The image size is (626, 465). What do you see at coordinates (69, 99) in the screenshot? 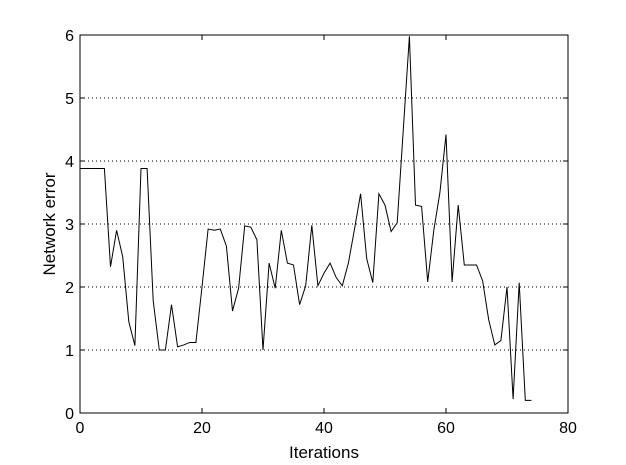
I see `y-tick-label: 5` at bounding box center [69, 99].